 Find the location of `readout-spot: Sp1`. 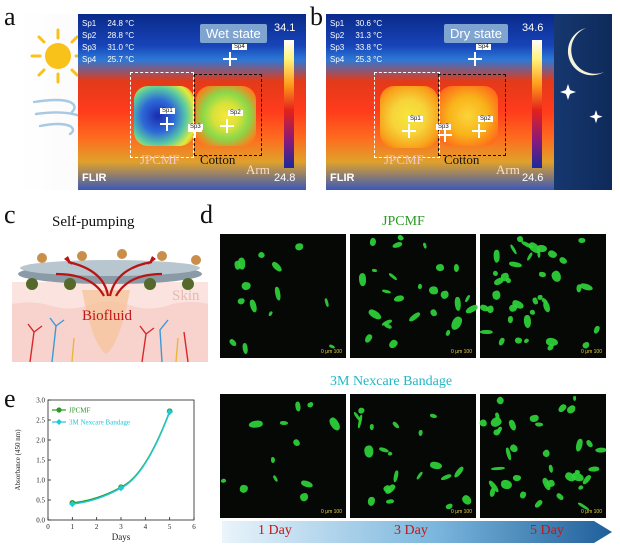

readout-spot: Sp1 is located at coordinates (337, 23).